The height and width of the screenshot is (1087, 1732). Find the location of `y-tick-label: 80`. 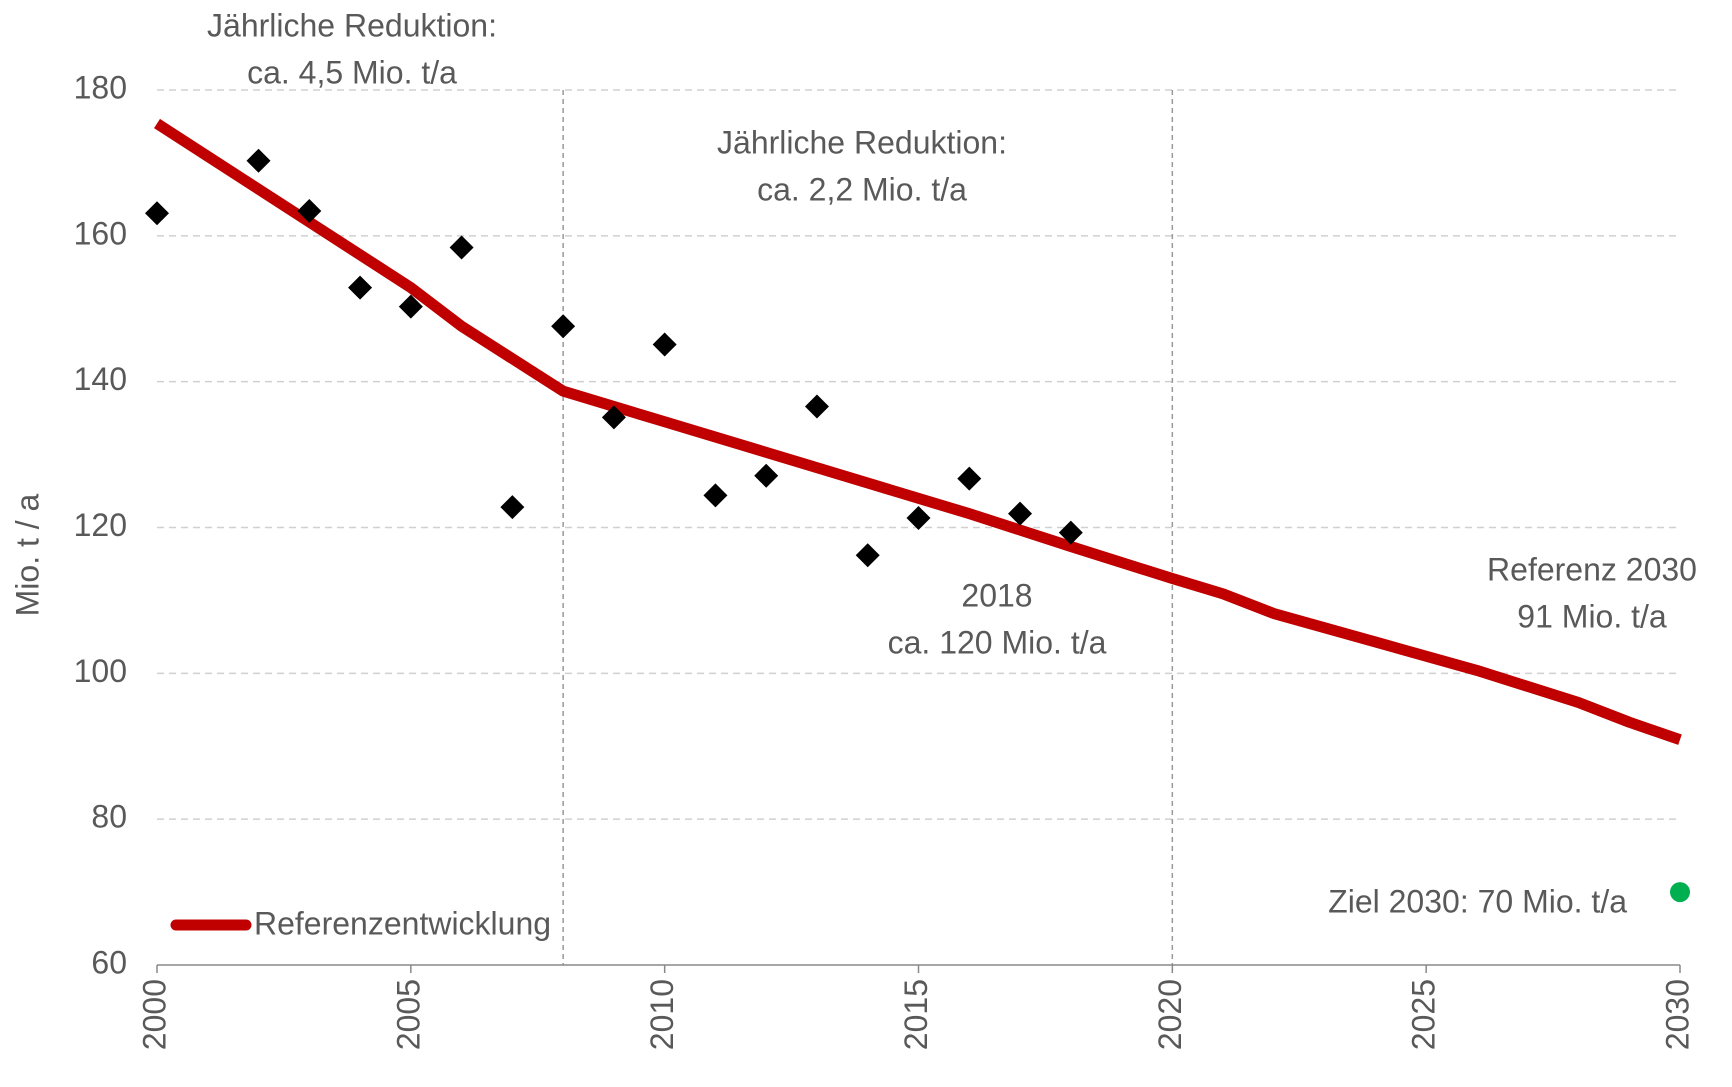

y-tick-label: 80 is located at coordinates (109, 817).